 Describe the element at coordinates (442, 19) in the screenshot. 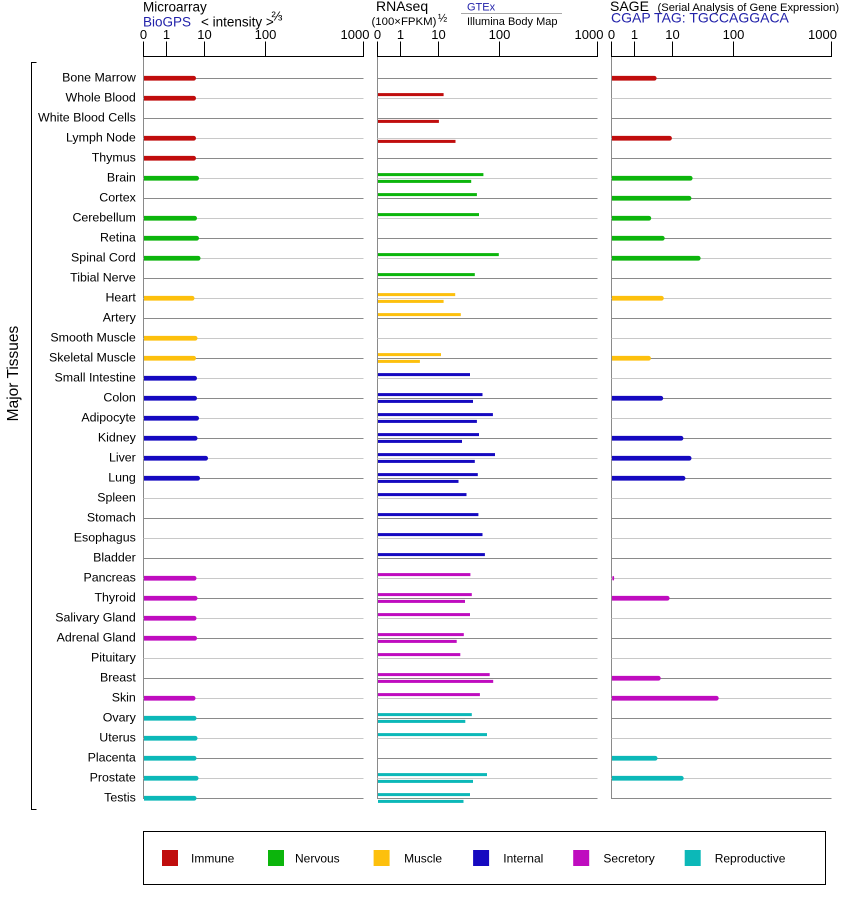

I see `svg-text: ½` at that location.